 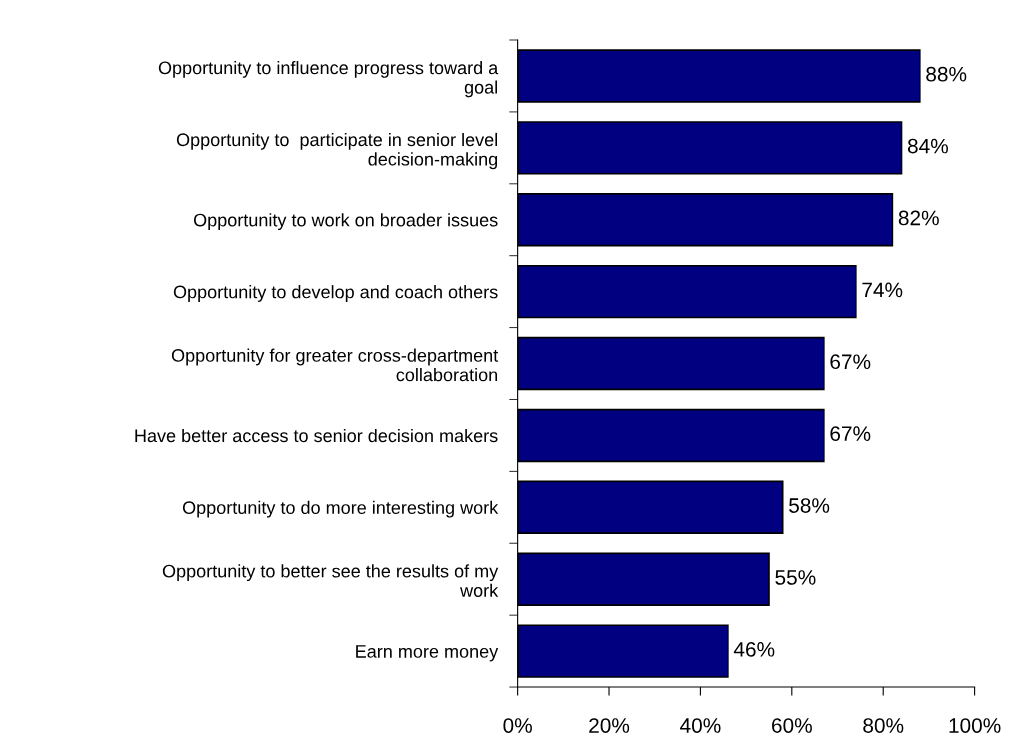 What do you see at coordinates (345, 222) in the screenshot?
I see `y-tick-label: Opportunity to work on broader issues` at bounding box center [345, 222].